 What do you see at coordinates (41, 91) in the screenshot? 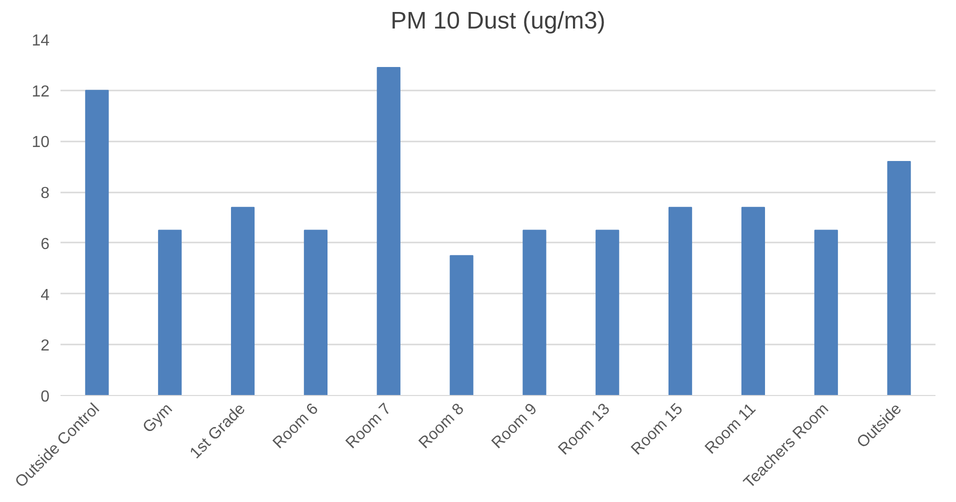
I see `y-tick-label: 12` at bounding box center [41, 91].